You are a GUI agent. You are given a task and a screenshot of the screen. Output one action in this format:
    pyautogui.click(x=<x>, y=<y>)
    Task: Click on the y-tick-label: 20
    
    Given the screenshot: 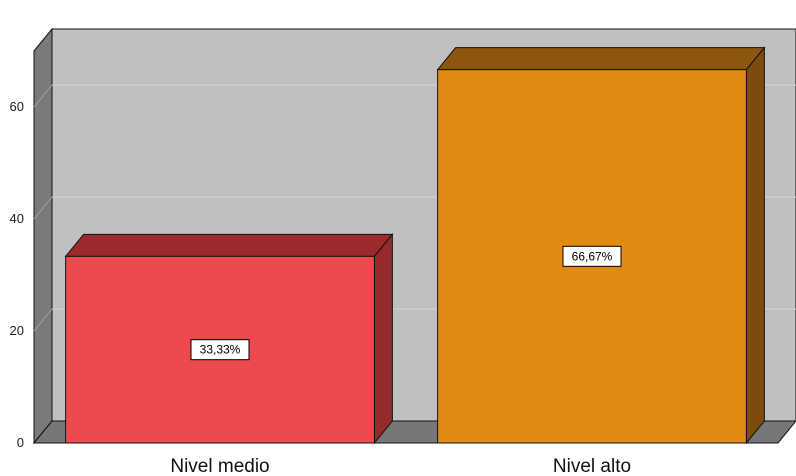 What is the action you would take?
    pyautogui.click(x=17, y=330)
    